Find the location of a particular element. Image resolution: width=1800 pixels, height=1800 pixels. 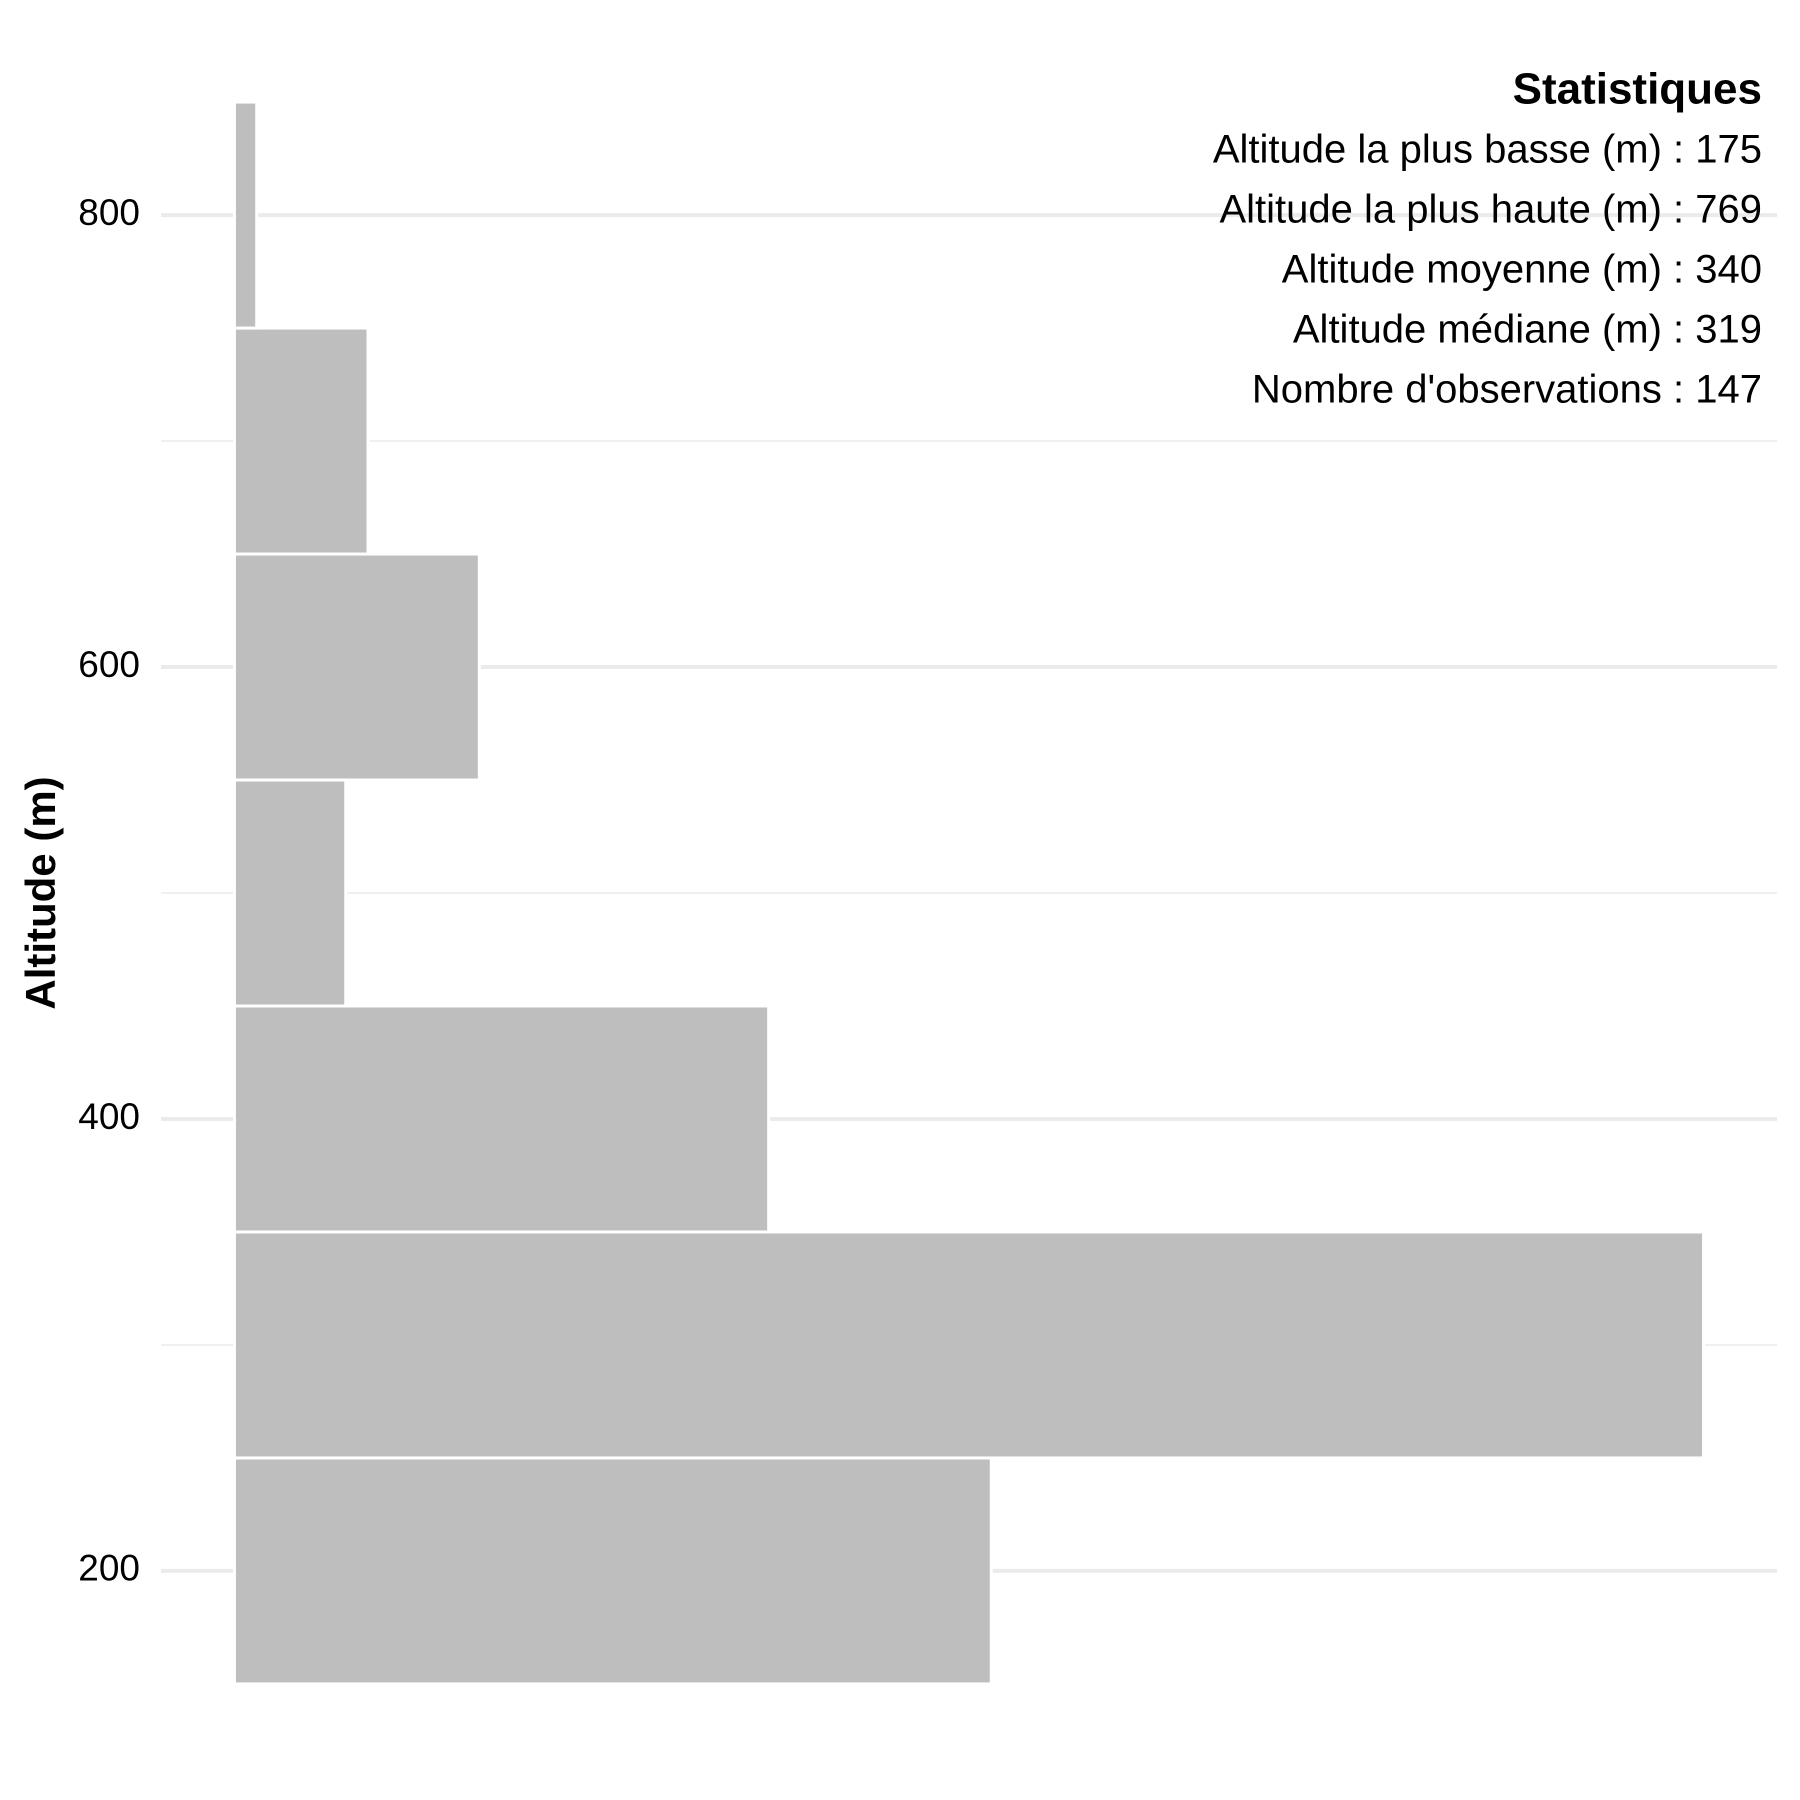

y-tick-label: 200 is located at coordinates (109, 1568).